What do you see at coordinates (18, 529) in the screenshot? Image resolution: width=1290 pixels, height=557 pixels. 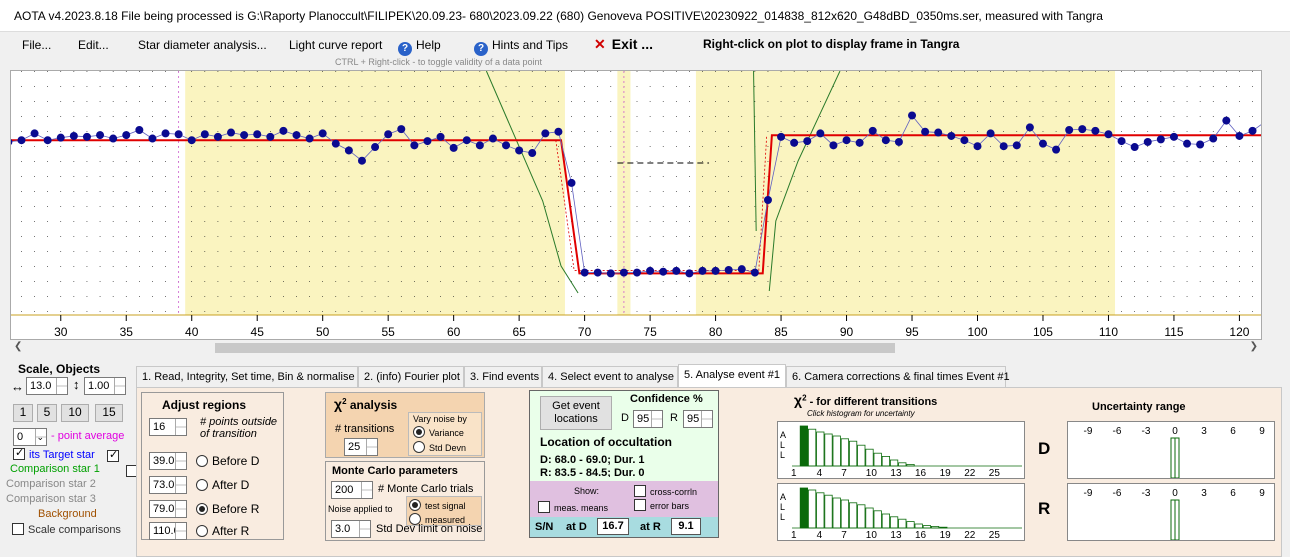 I see `scale-comparisons-checkbox` at bounding box center [18, 529].